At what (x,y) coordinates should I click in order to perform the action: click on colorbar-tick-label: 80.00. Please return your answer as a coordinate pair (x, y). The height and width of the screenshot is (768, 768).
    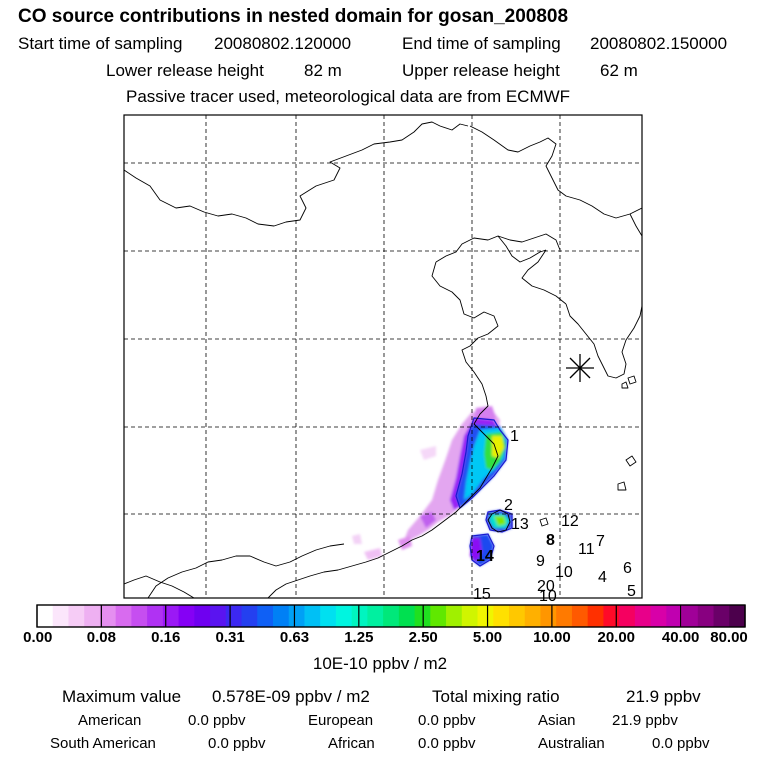
    Looking at the image, I should click on (729, 637).